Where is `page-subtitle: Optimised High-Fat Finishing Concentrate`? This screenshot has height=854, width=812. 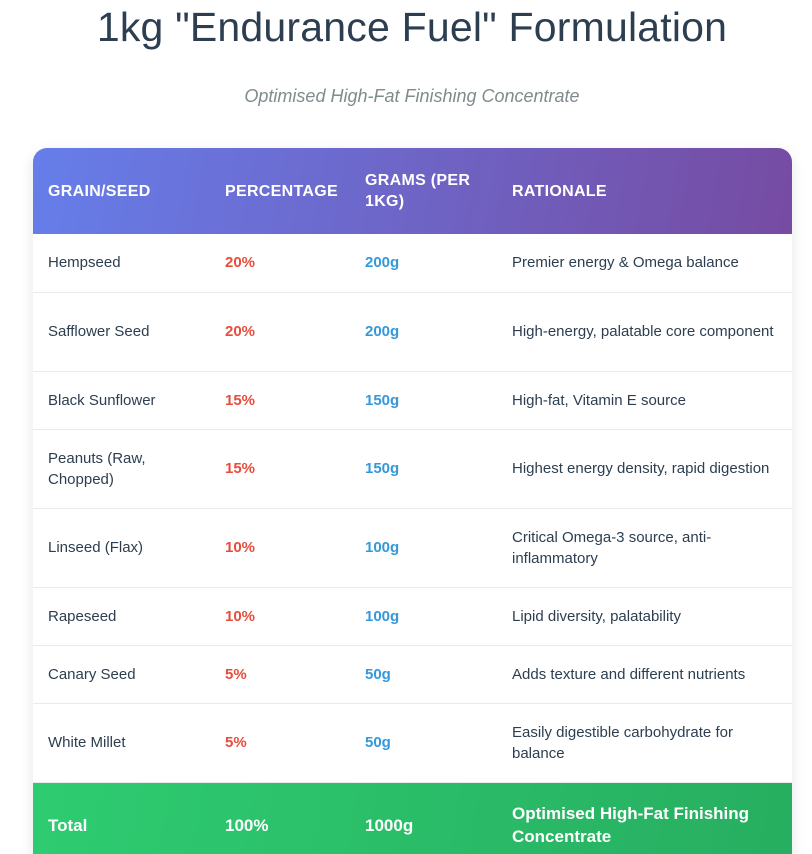 page-subtitle: Optimised High-Fat Finishing Concentrate is located at coordinates (412, 96).